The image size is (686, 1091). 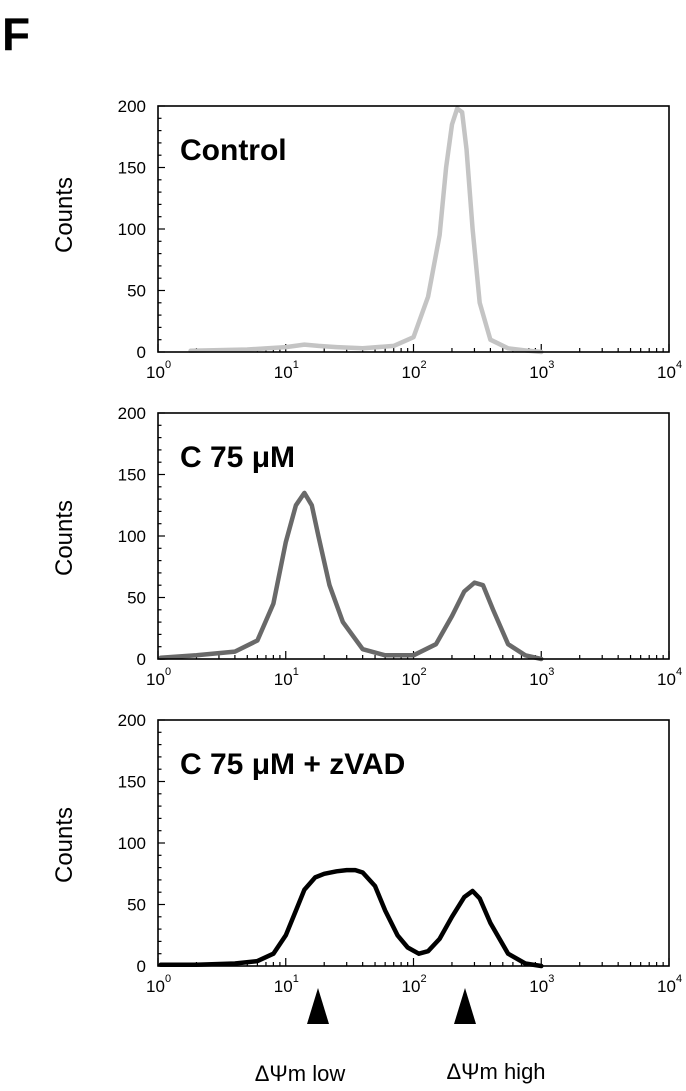 What do you see at coordinates (465, 1006) in the screenshot?
I see `arrow-high-marker` at bounding box center [465, 1006].